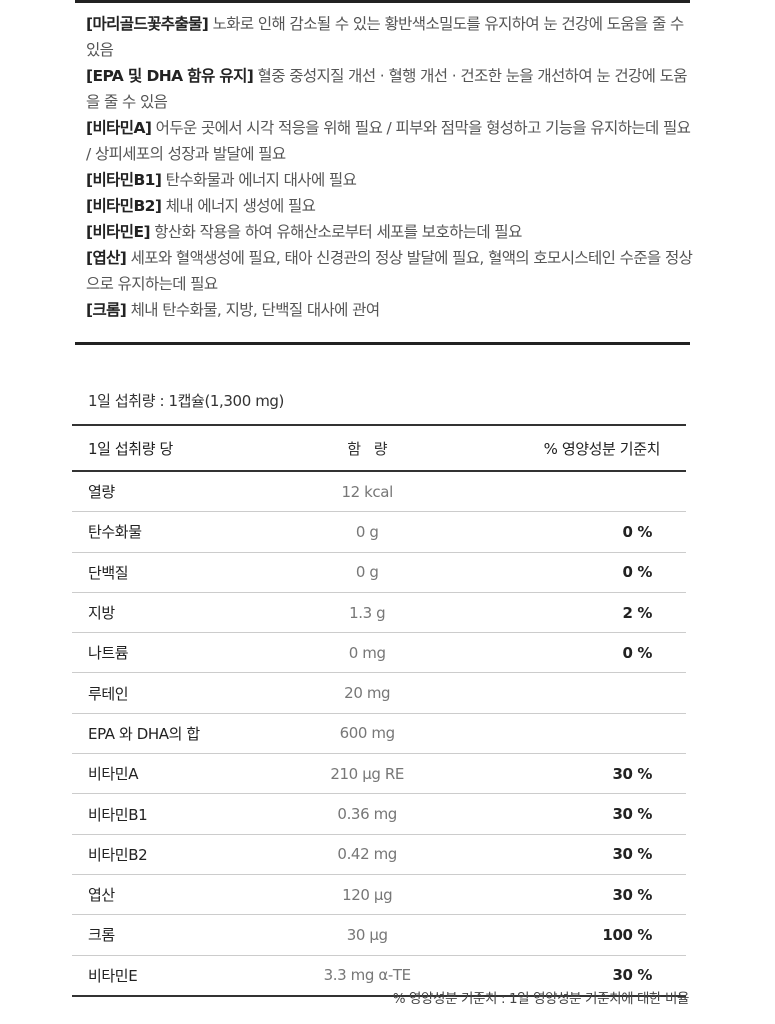  Describe the element at coordinates (382, 343) in the screenshot. I see `section-divider` at that location.